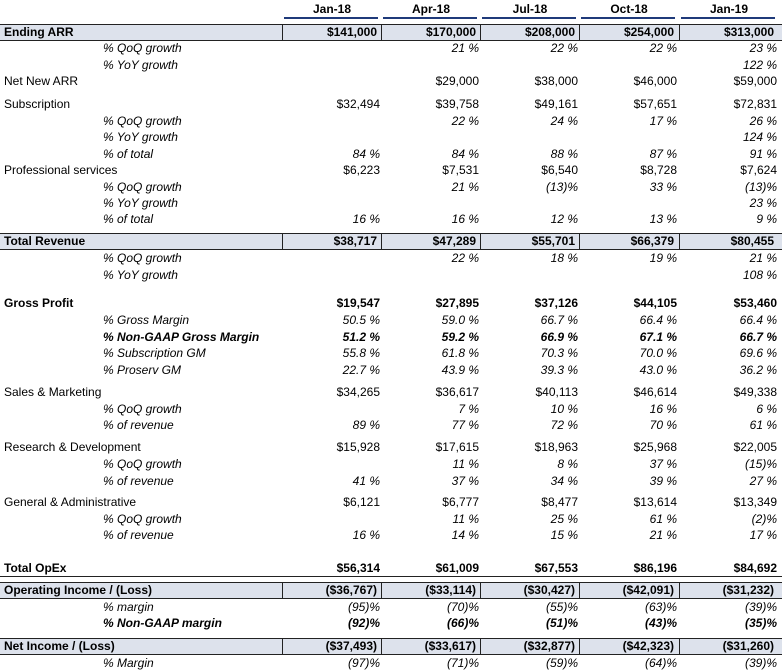  I want to click on cell-value: $46,614, so click(655, 392).